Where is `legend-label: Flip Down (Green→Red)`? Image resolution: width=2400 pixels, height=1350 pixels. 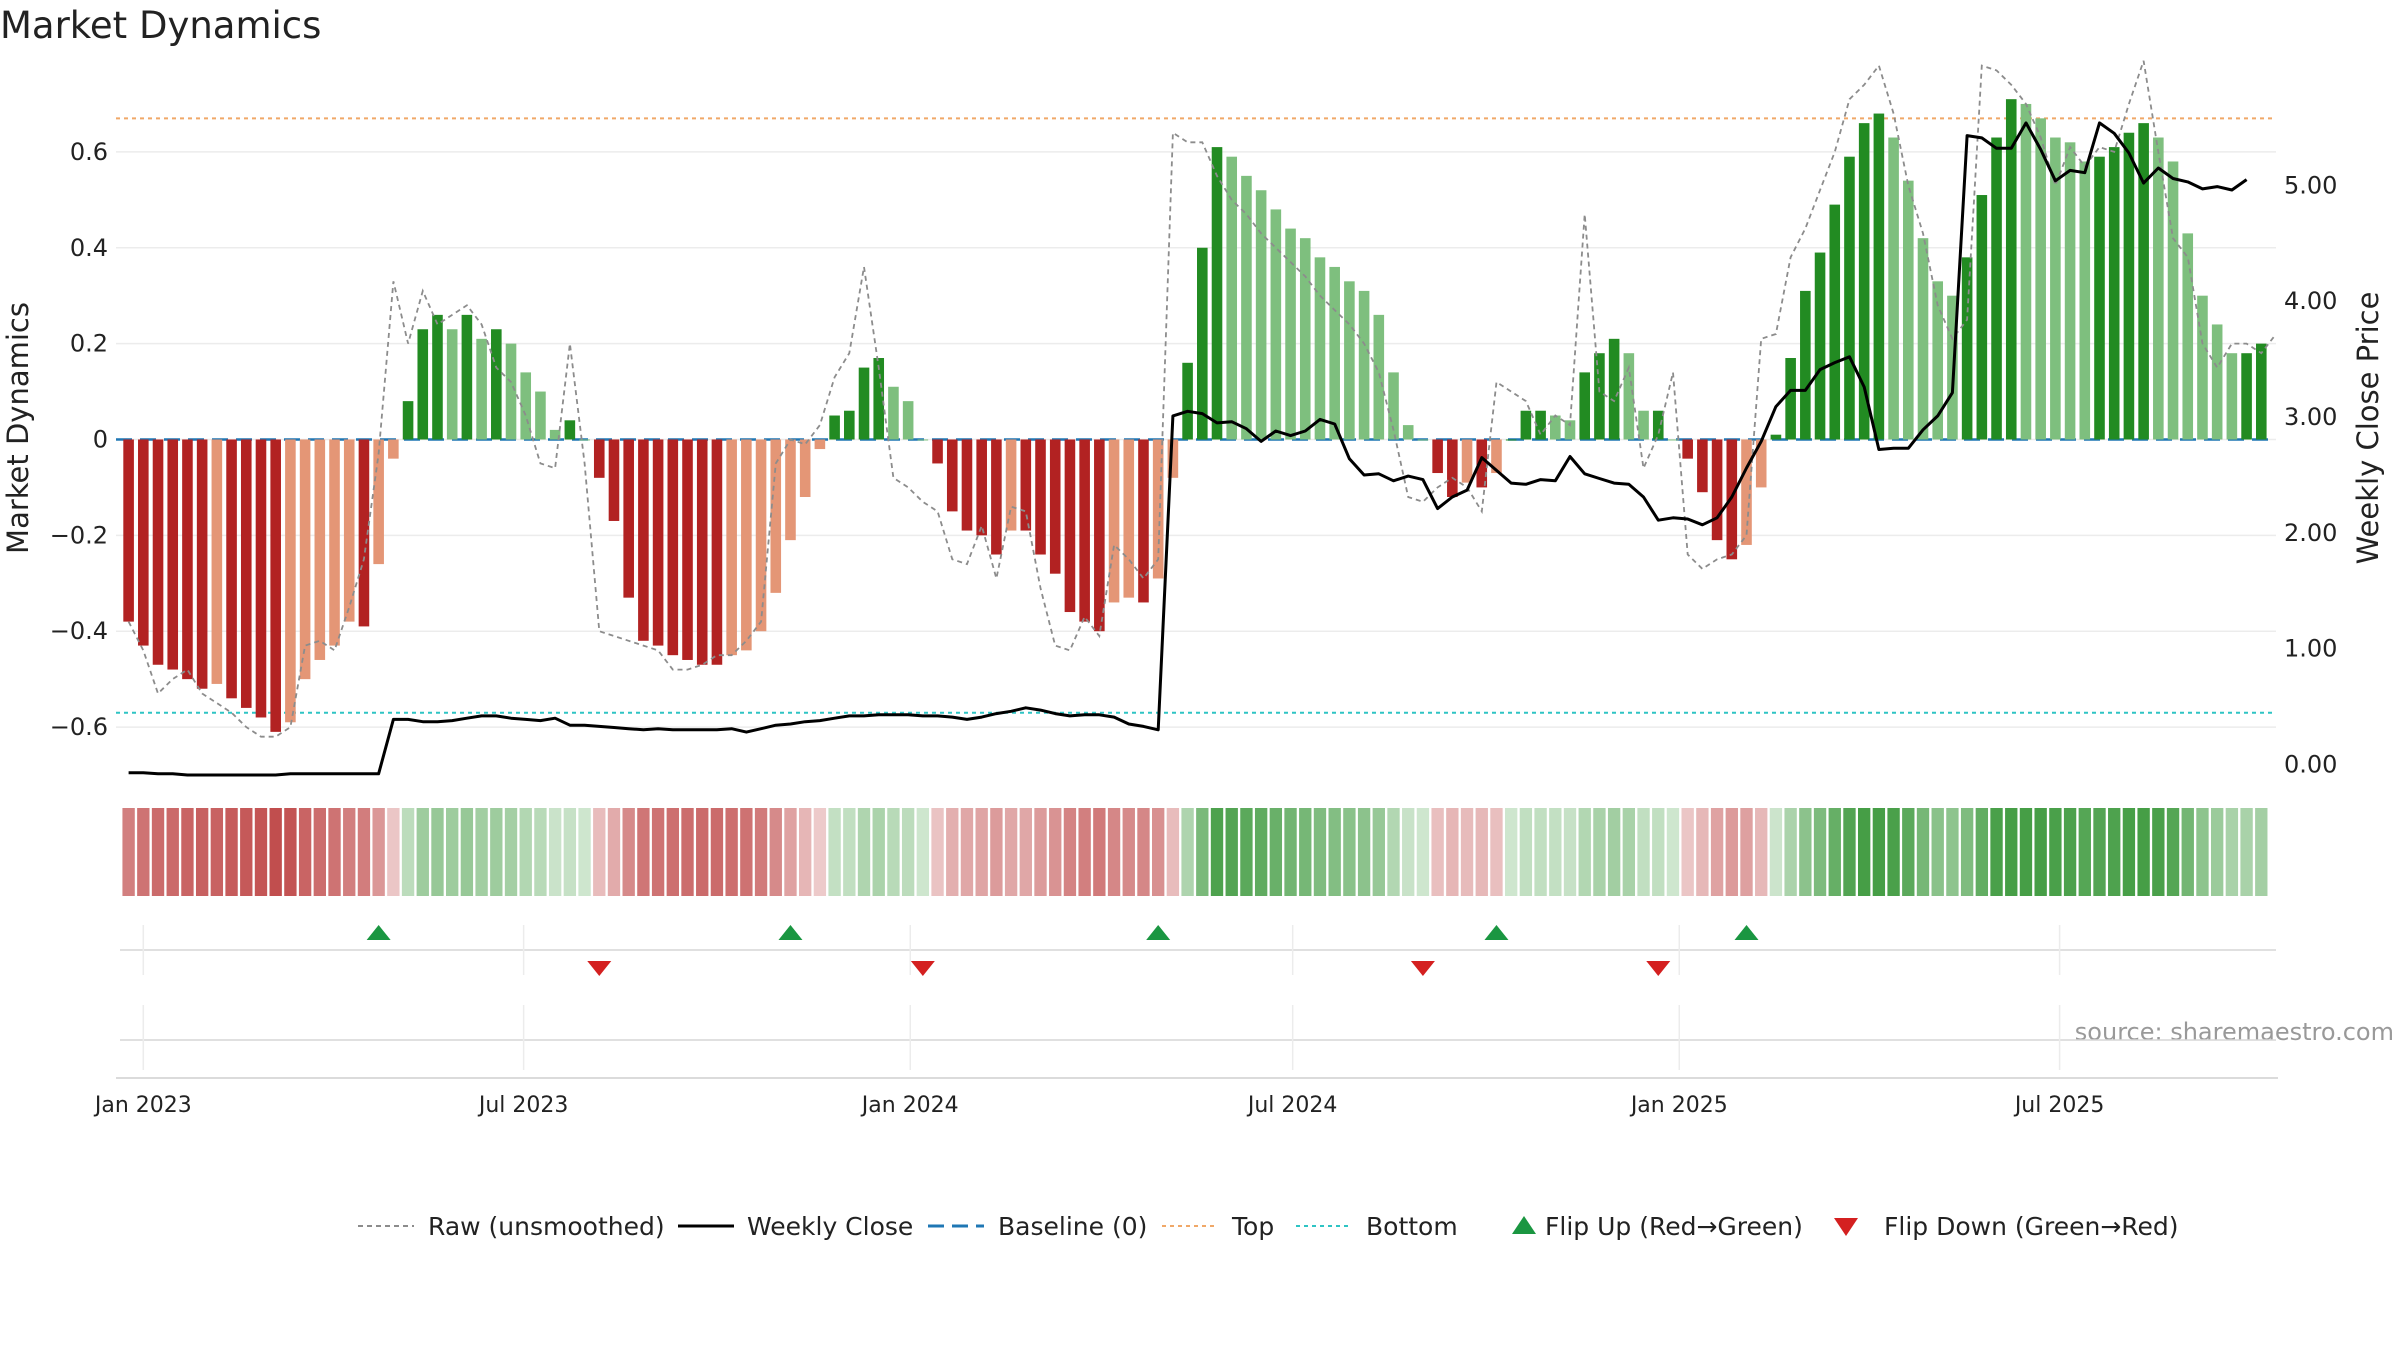 legend-label: Flip Down (Green→Red) is located at coordinates (2031, 1226).